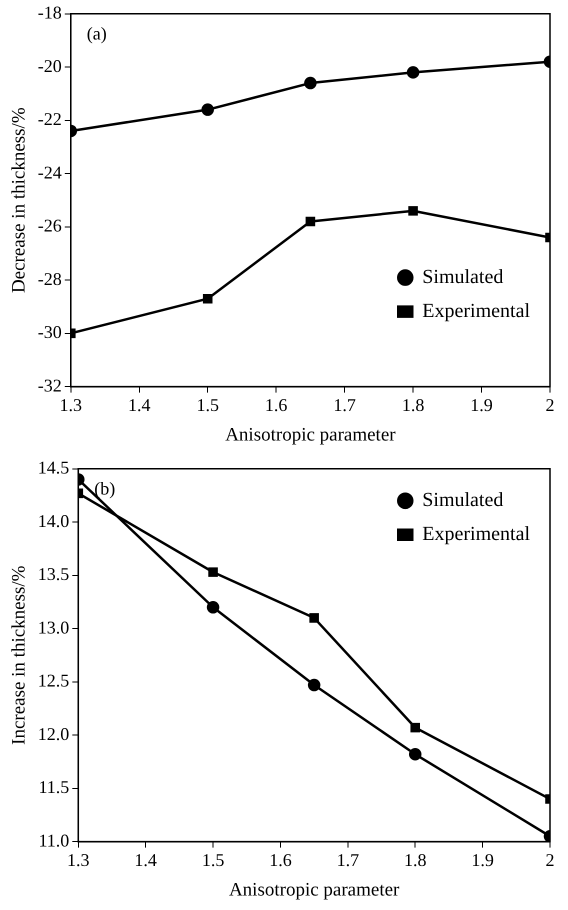  I want to click on y-tick-label: 11.5, so click(54, 787).